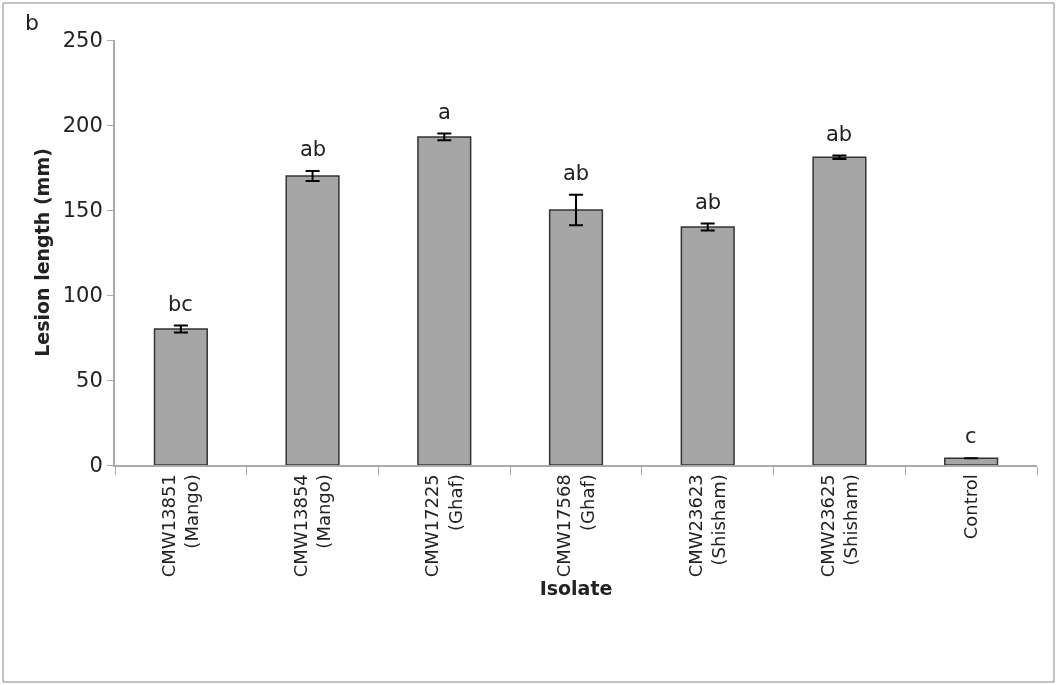 This screenshot has width=1057, height=685. What do you see at coordinates (838, 526) in the screenshot?
I see `x-tick-label: CMW23625 (Shisham)` at bounding box center [838, 526].